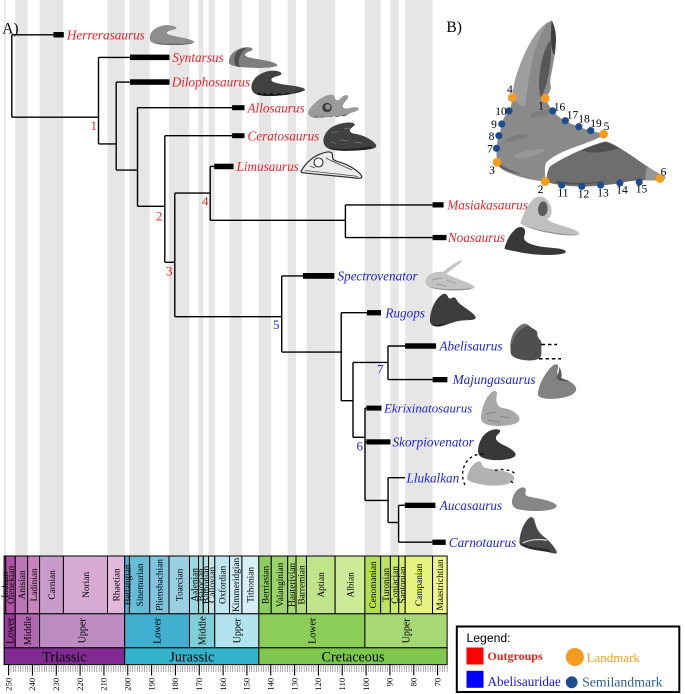 Image resolution: width=685 pixels, height=694 pixels. I want to click on svg-text: 19, so click(596, 124).